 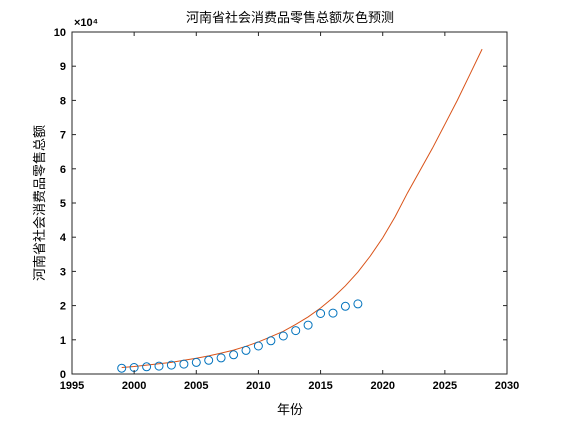 What do you see at coordinates (63, 136) in the screenshot?
I see `y-tick-label: 7` at bounding box center [63, 136].